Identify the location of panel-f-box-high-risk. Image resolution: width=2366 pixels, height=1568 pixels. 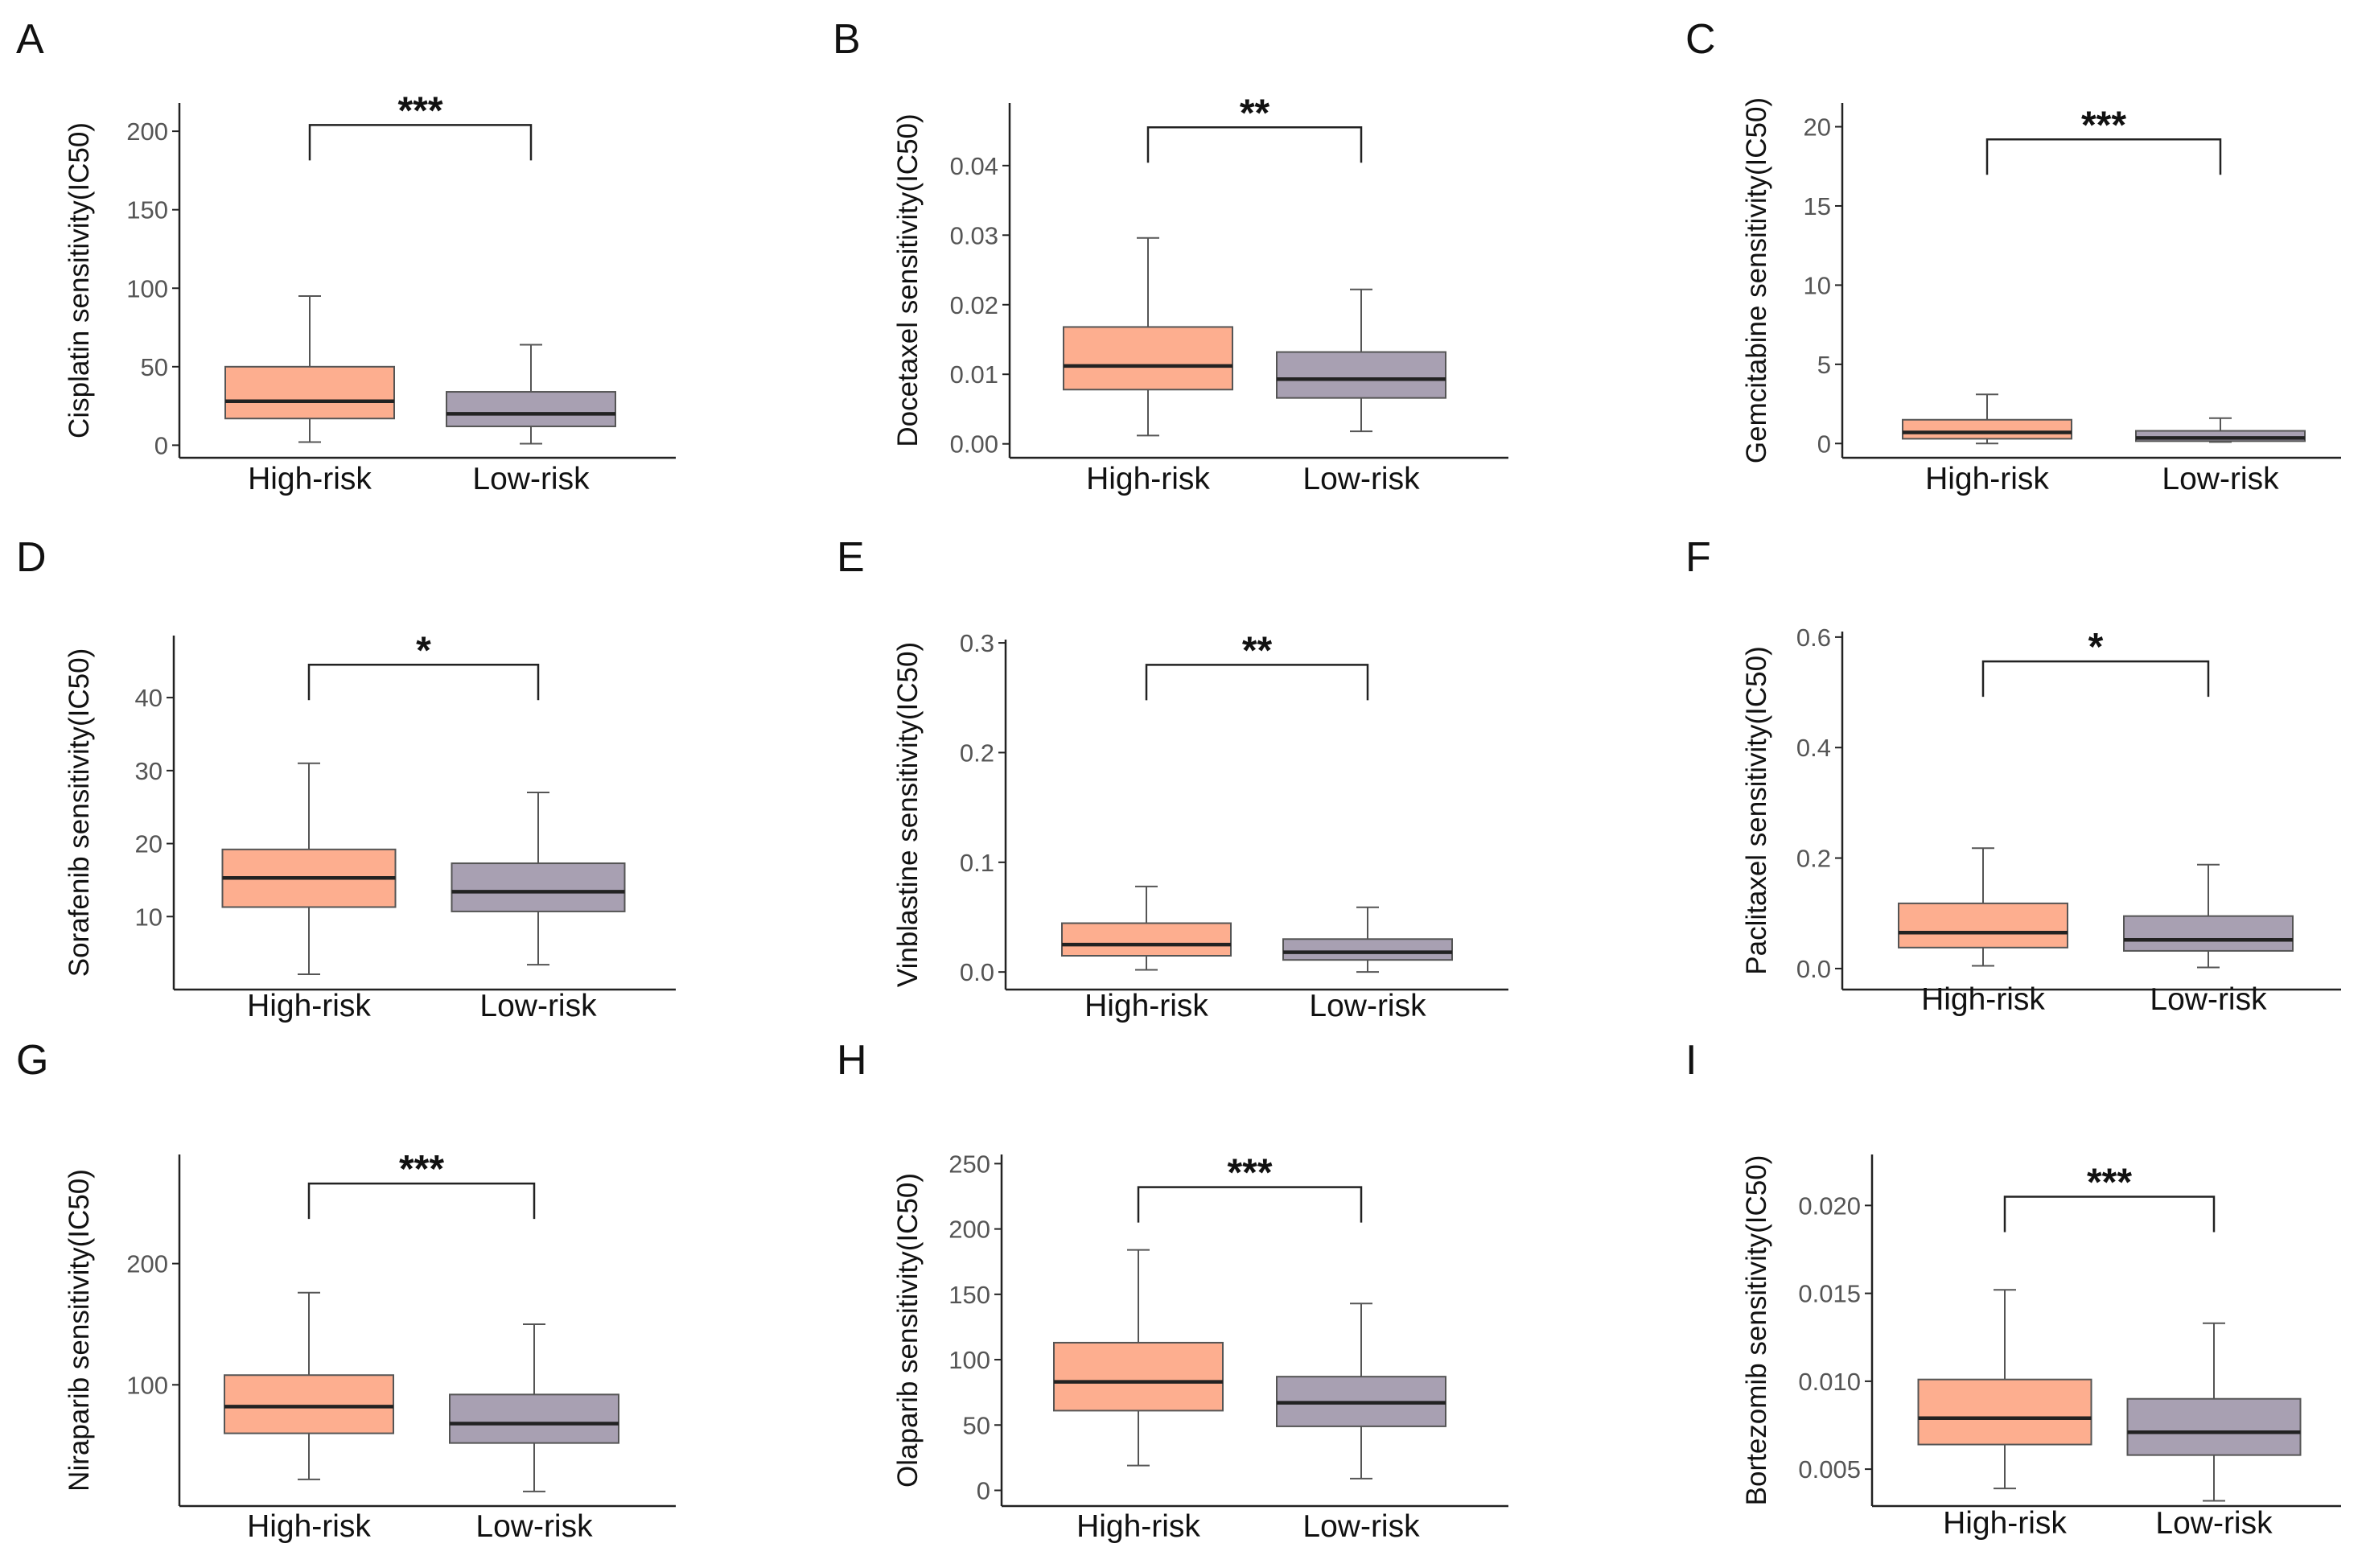
(1983, 907).